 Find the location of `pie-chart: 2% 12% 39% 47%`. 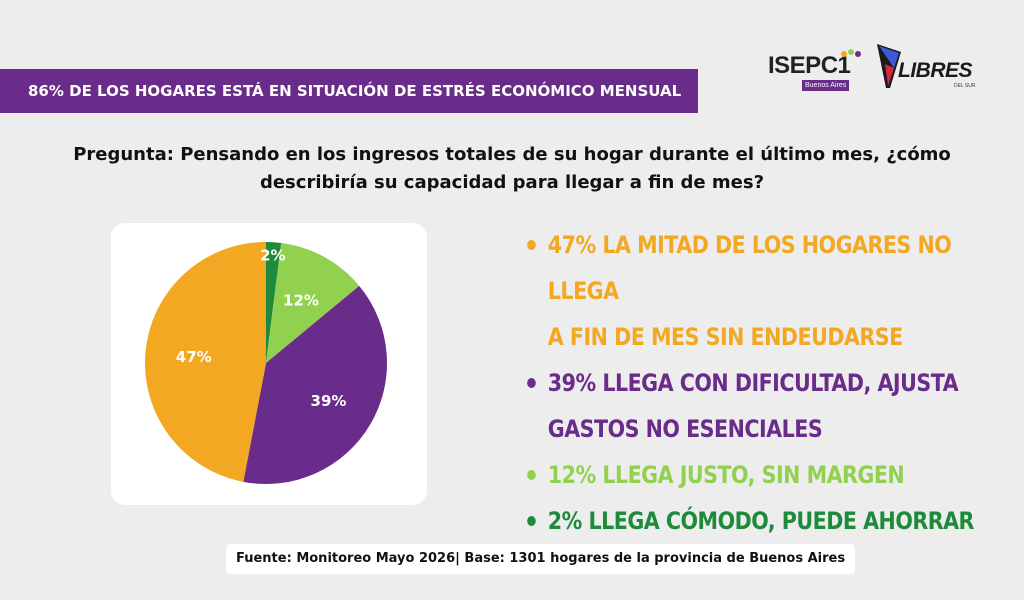

pie-chart: 2% 12% 39% 47% is located at coordinates (266, 363).